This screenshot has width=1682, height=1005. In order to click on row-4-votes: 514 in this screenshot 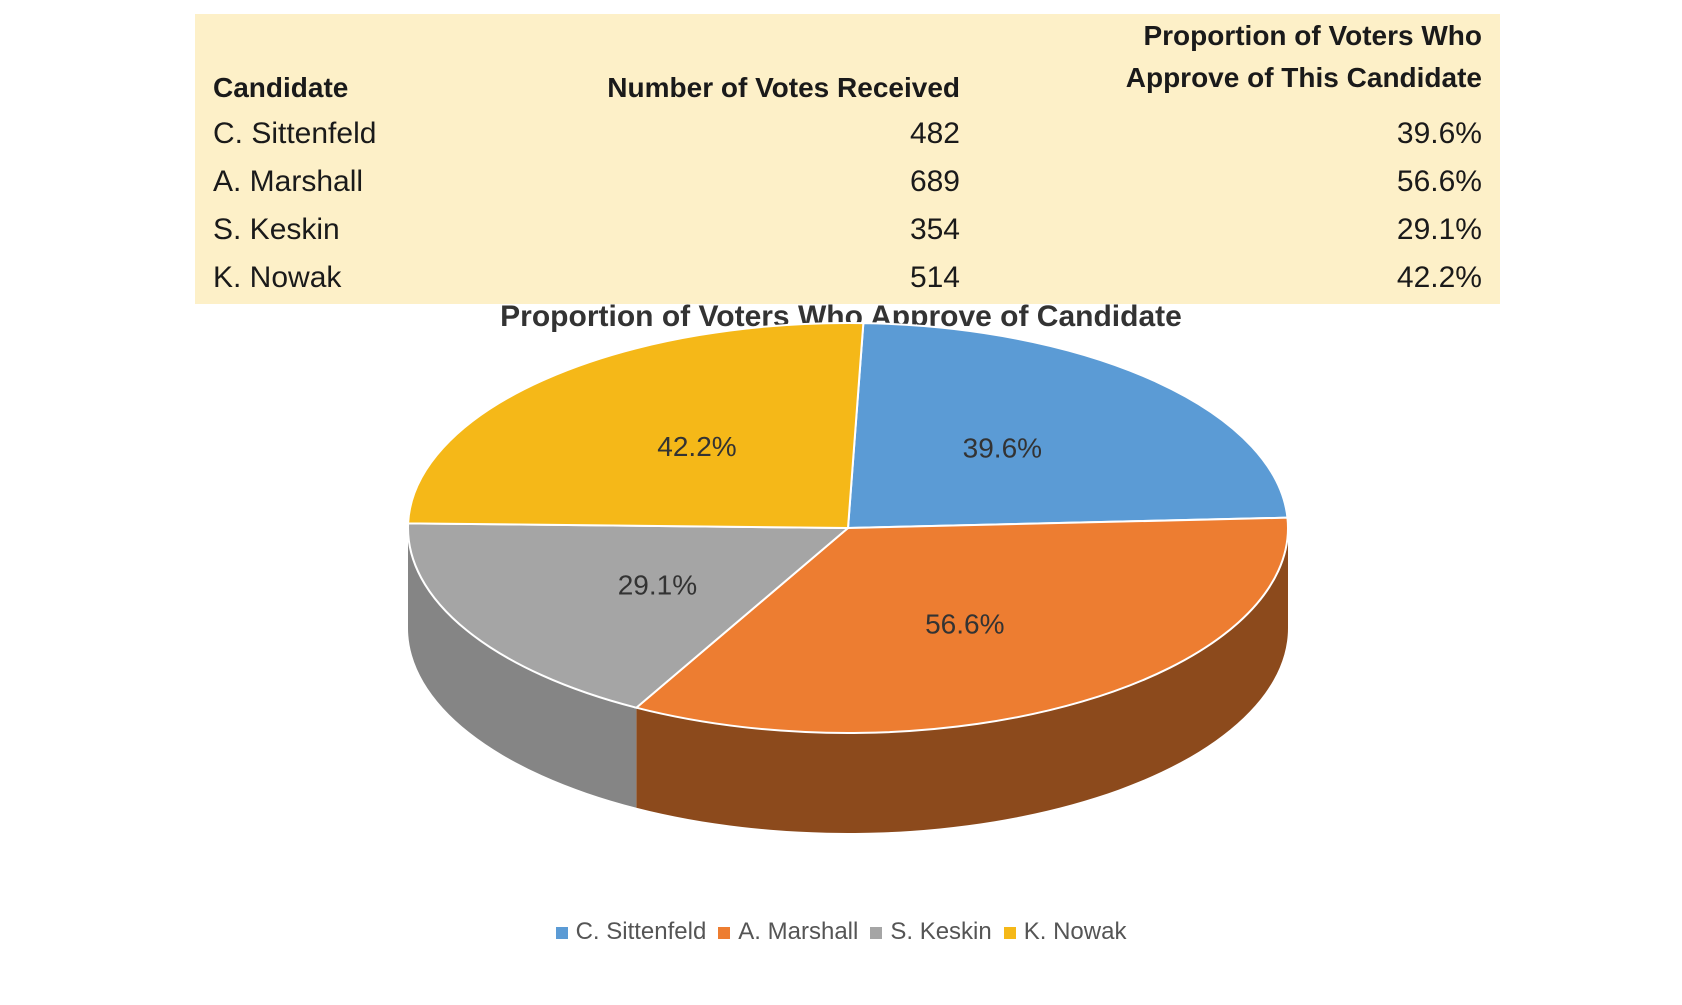, I will do `click(934, 277)`.